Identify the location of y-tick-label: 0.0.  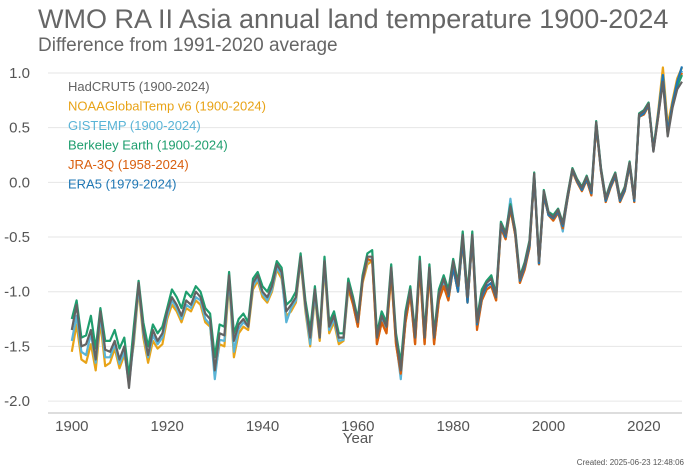
(19, 182).